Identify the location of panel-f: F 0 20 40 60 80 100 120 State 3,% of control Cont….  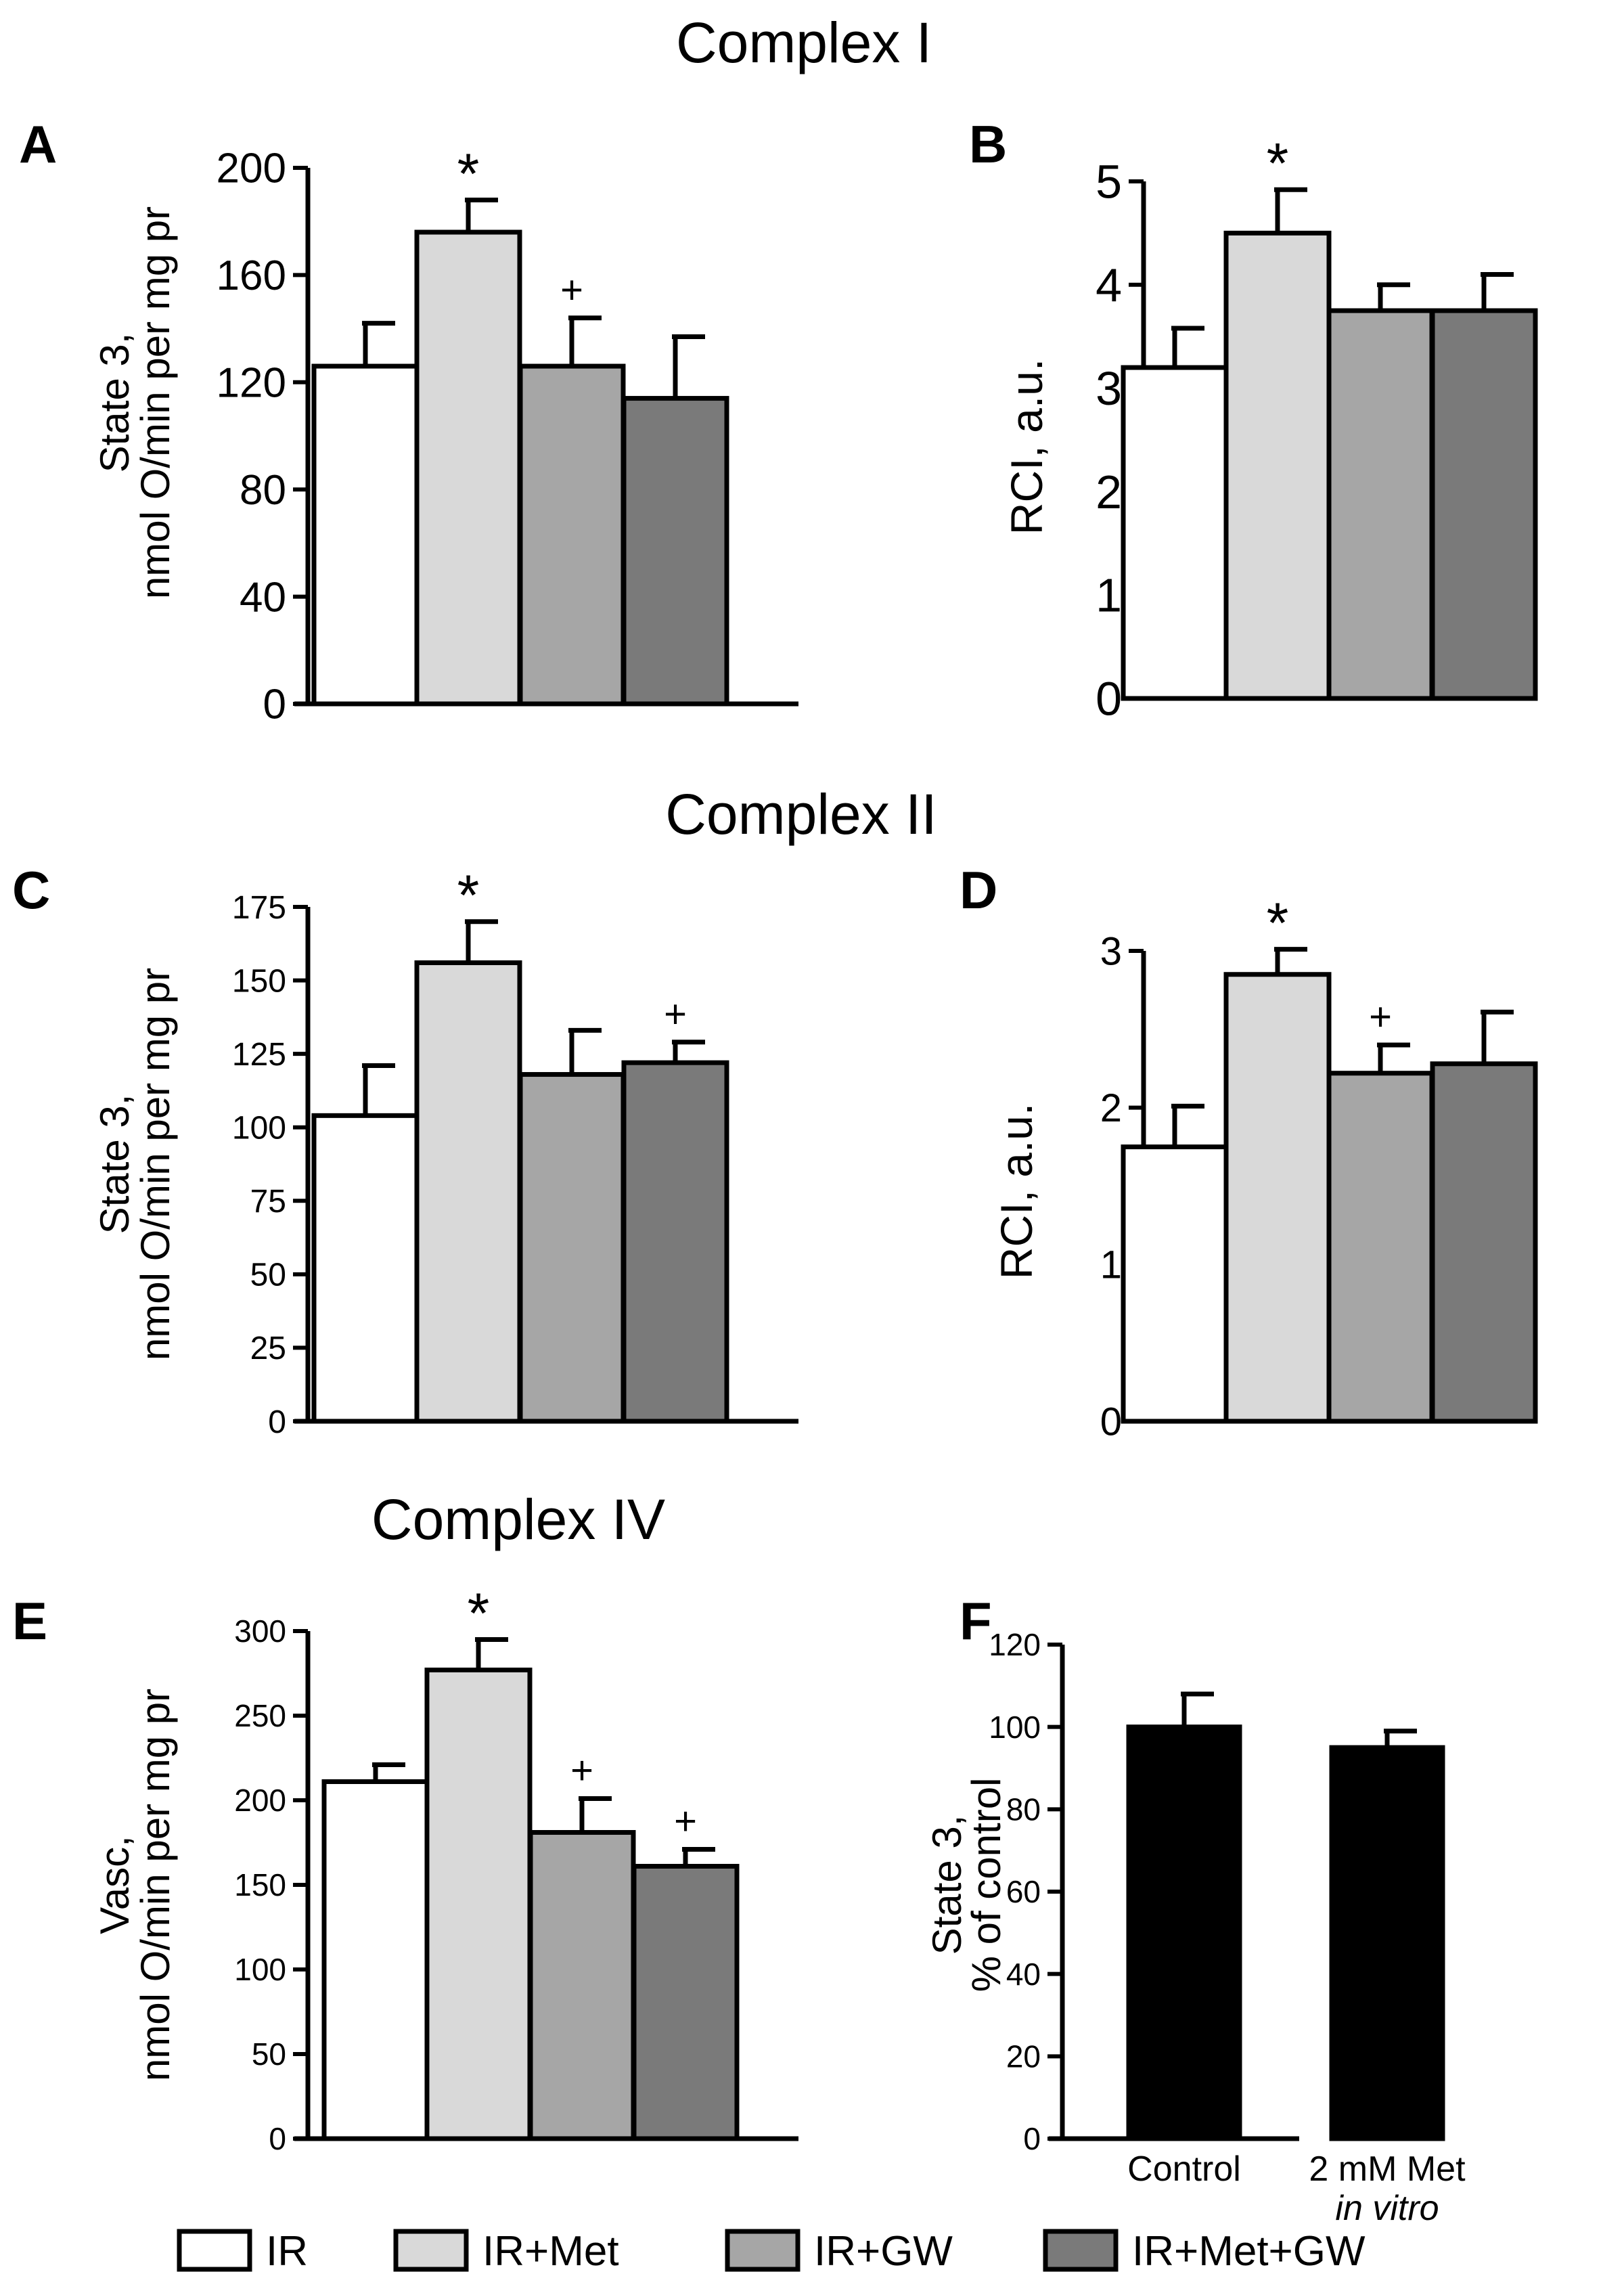
(1195, 1909).